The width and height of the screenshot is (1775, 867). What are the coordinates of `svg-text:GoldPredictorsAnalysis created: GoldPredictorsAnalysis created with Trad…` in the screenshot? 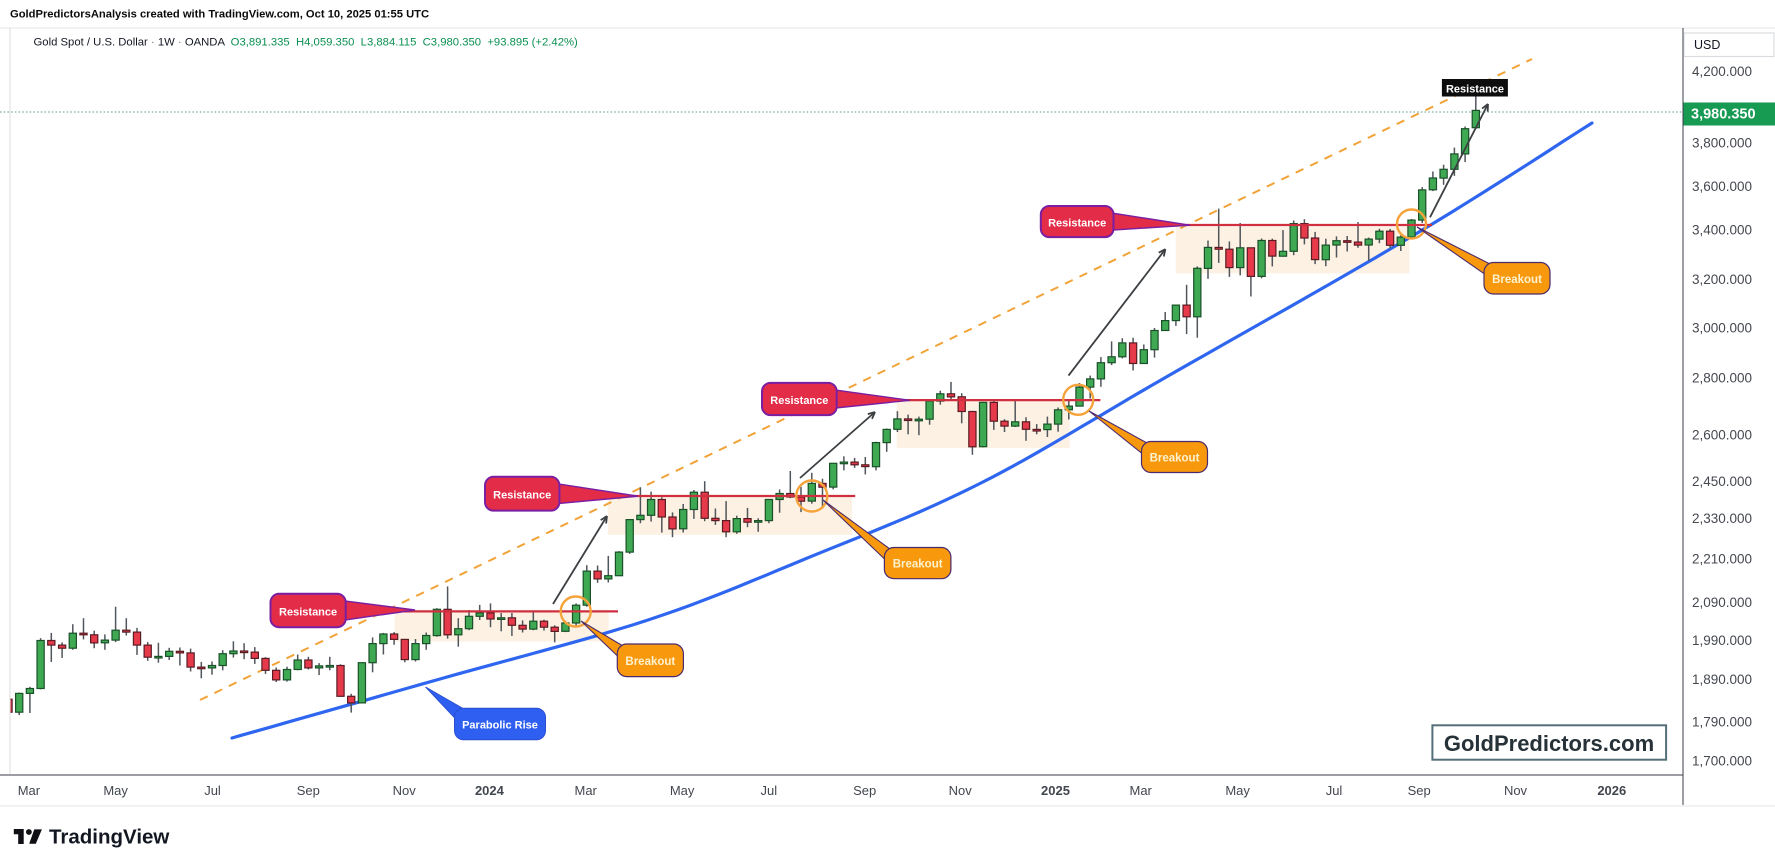 It's located at (219, 15).